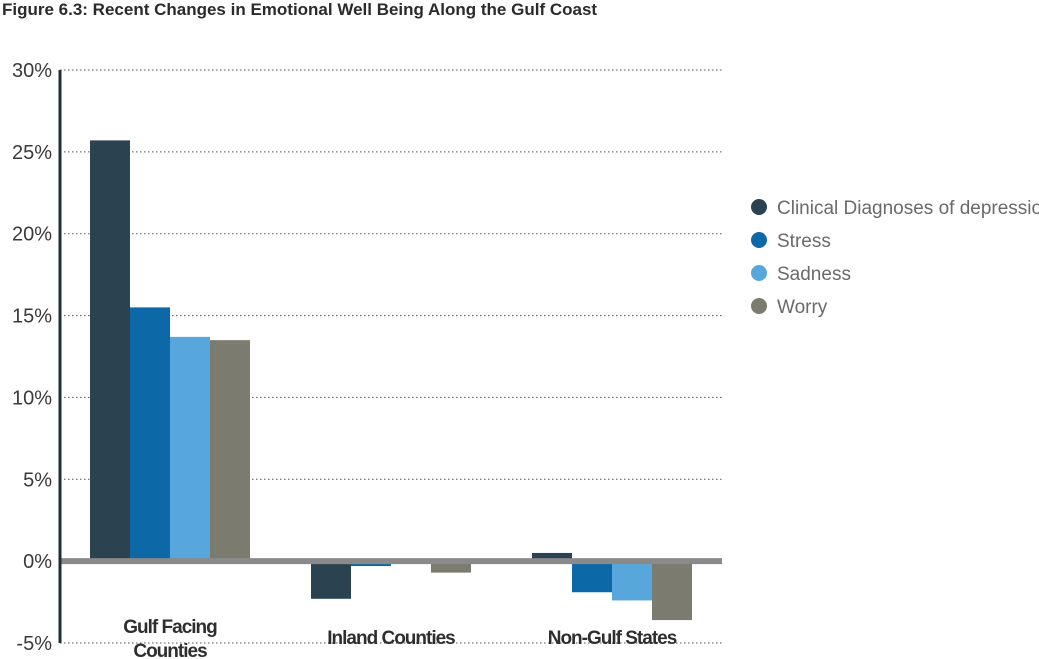  Describe the element at coordinates (34, 644) in the screenshot. I see `y-tick-label: -5%` at that location.